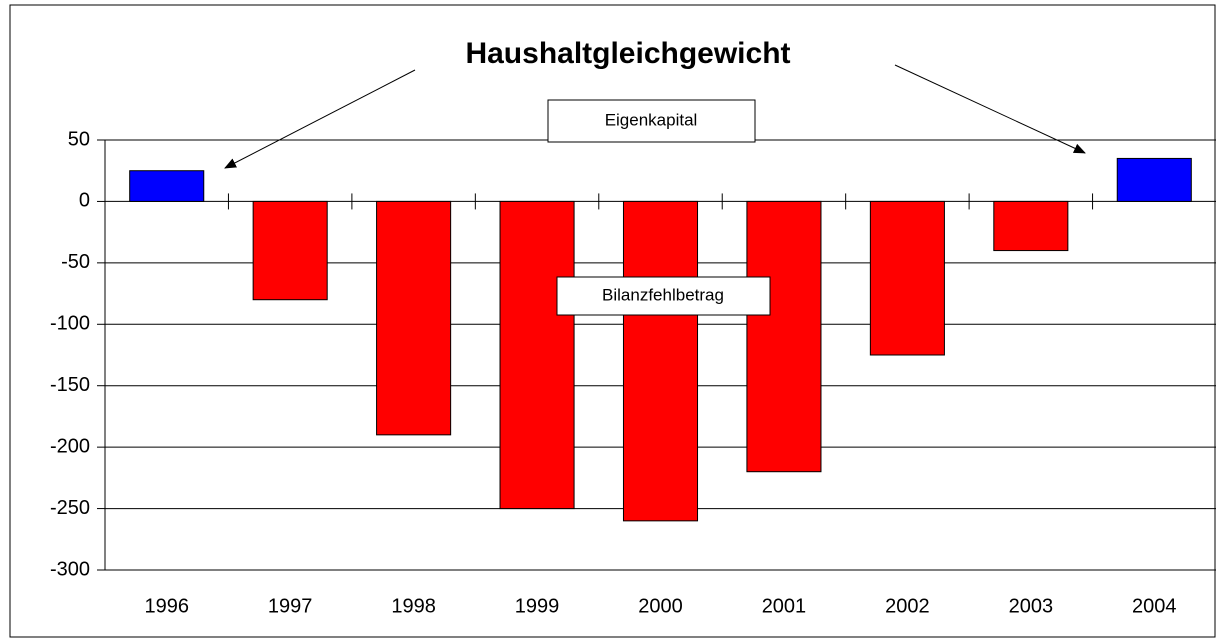 The height and width of the screenshot is (644, 1221). I want to click on y-tick-label: -50, so click(75, 262).